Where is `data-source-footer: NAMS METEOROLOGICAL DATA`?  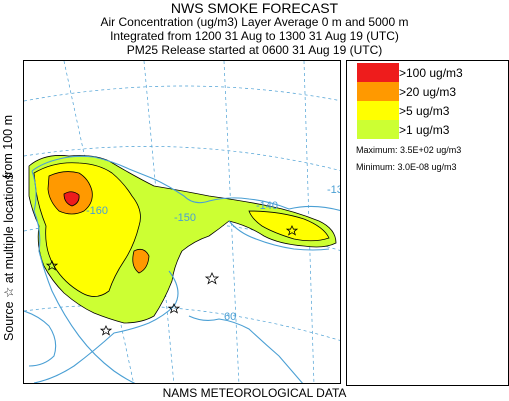
data-source-footer: NAMS METEOROLOGICAL DATA is located at coordinates (254, 393).